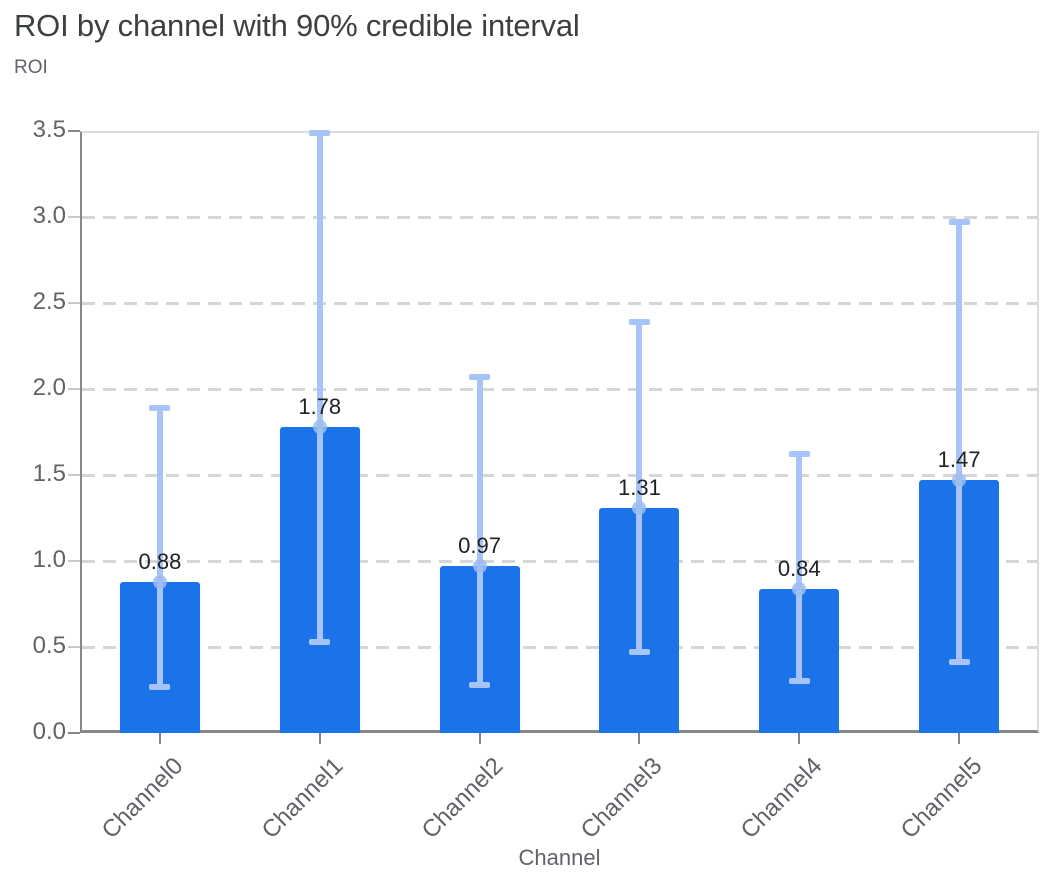 The image size is (1048, 886). I want to click on bar-value-label: 1.31, so click(639, 487).